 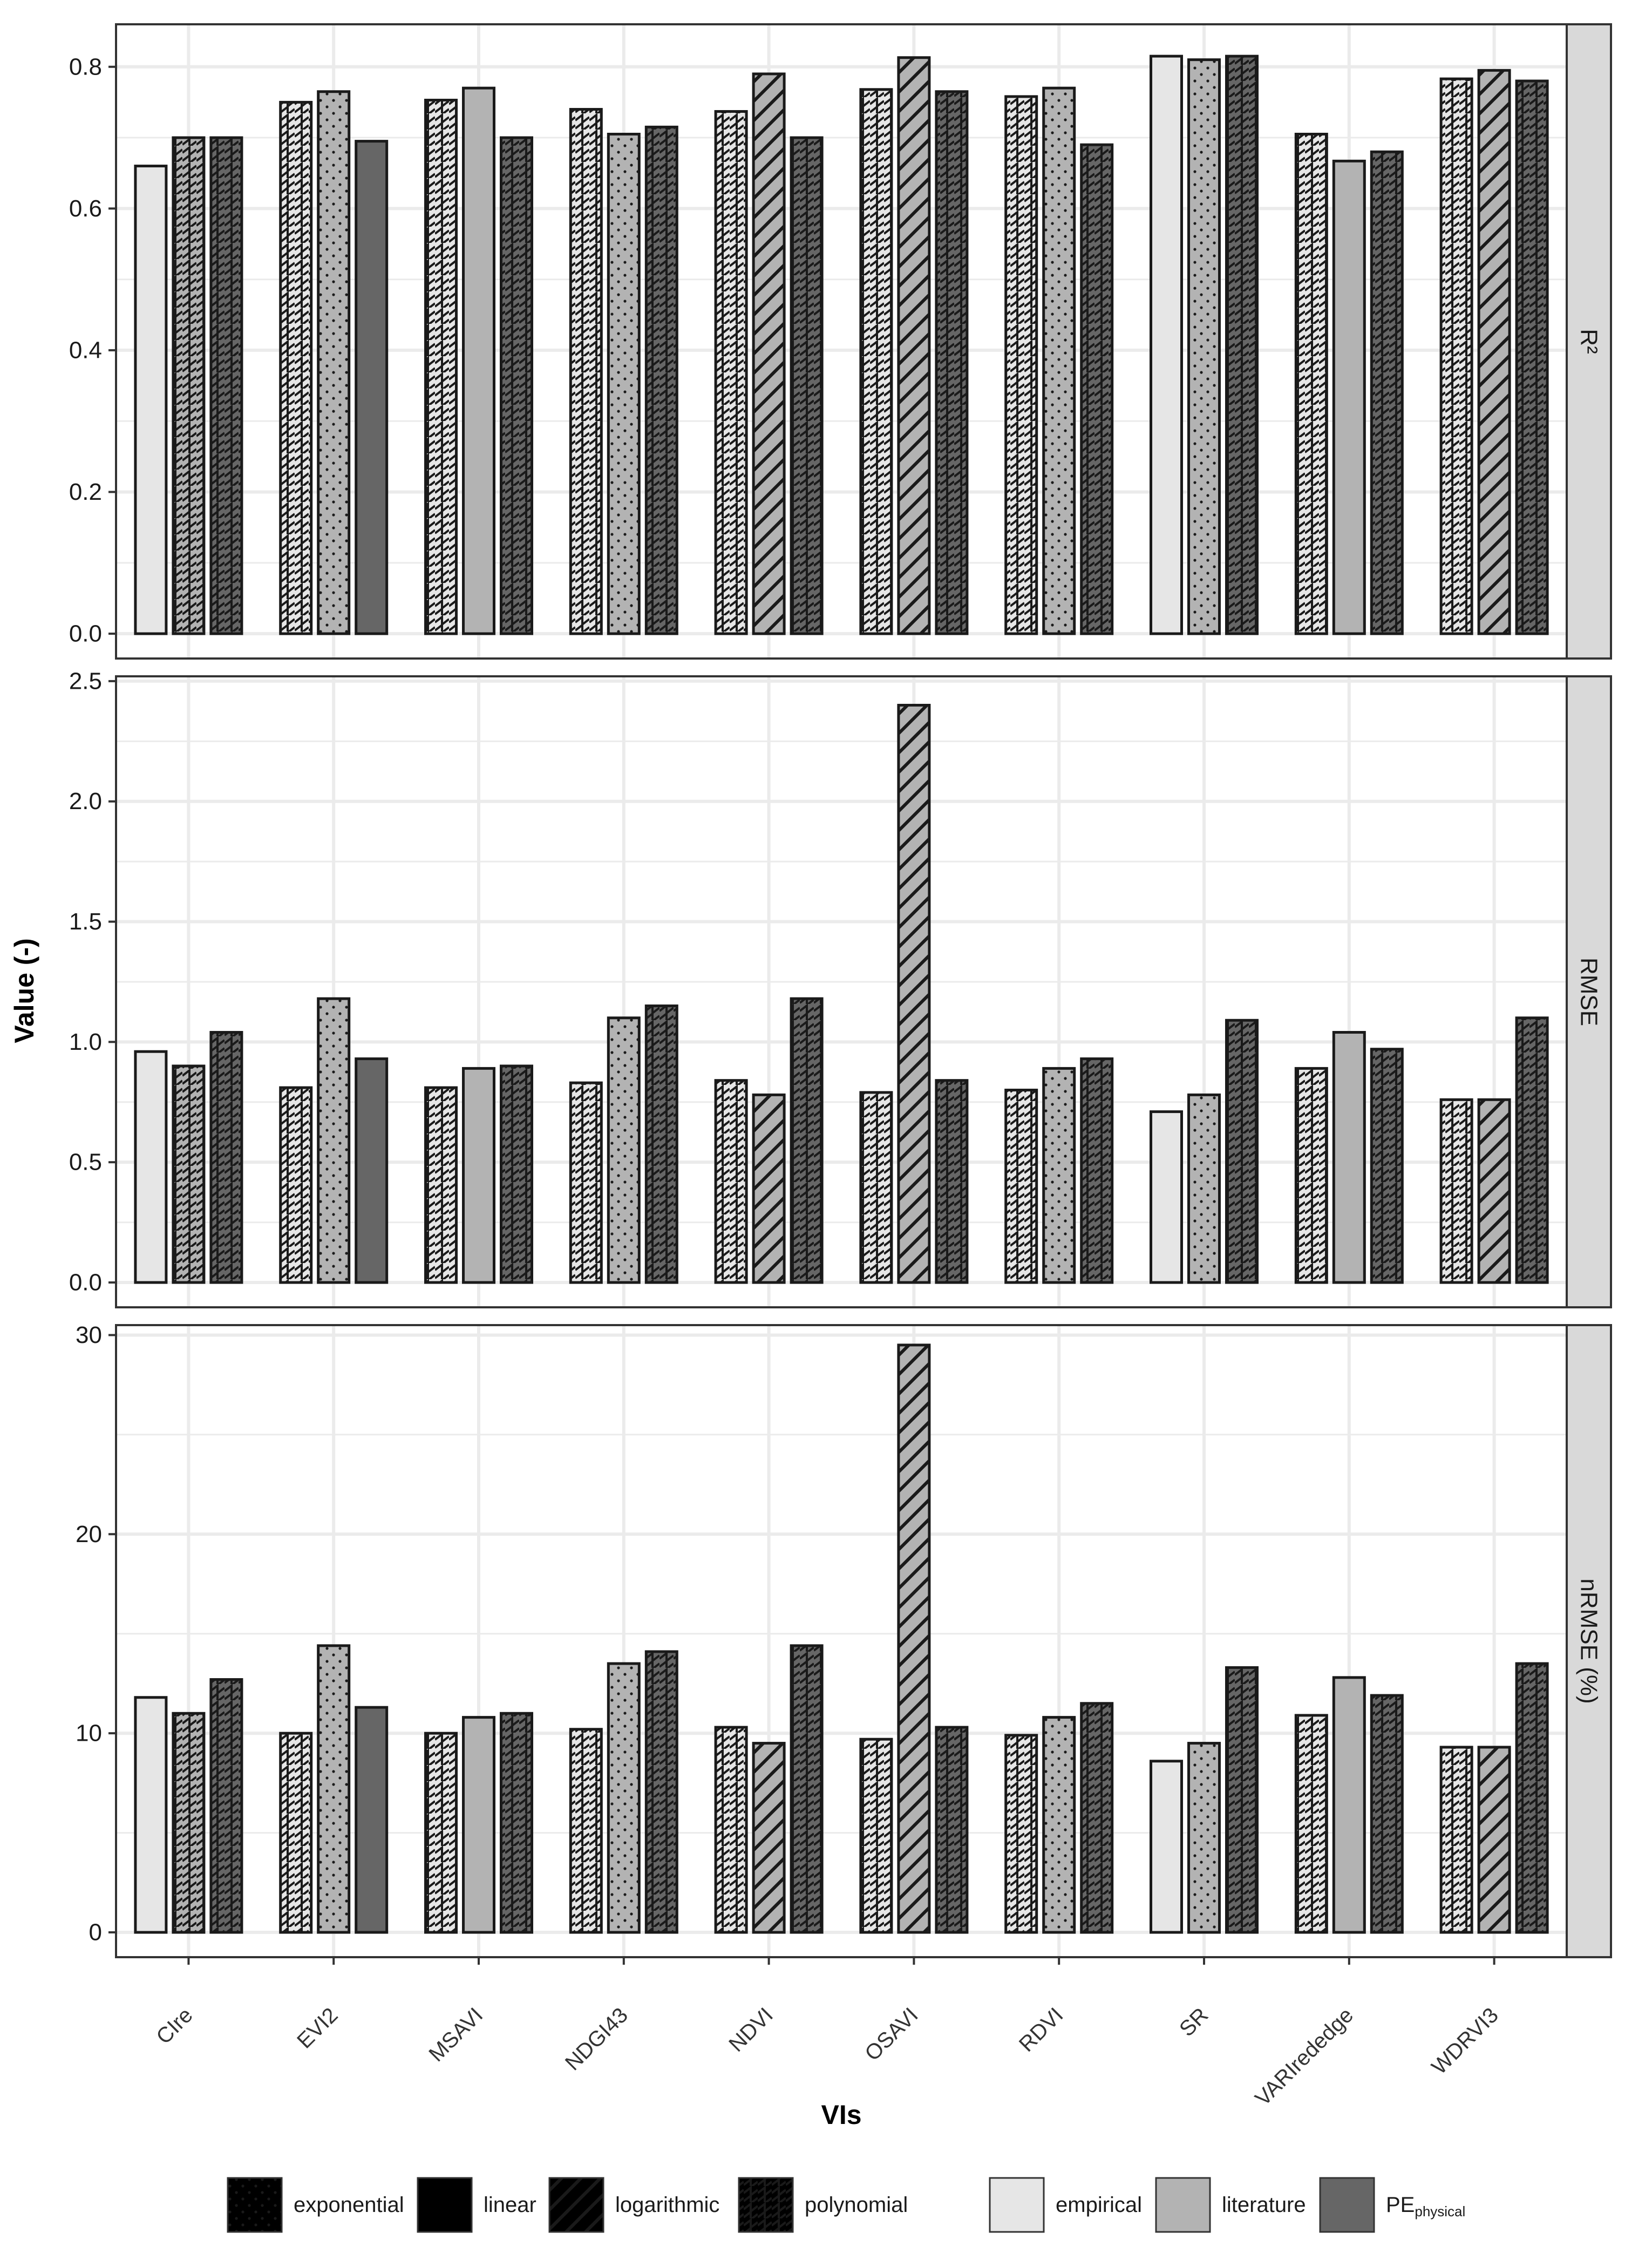 I want to click on bar-RDVI-literature-R², so click(x=1059, y=361).